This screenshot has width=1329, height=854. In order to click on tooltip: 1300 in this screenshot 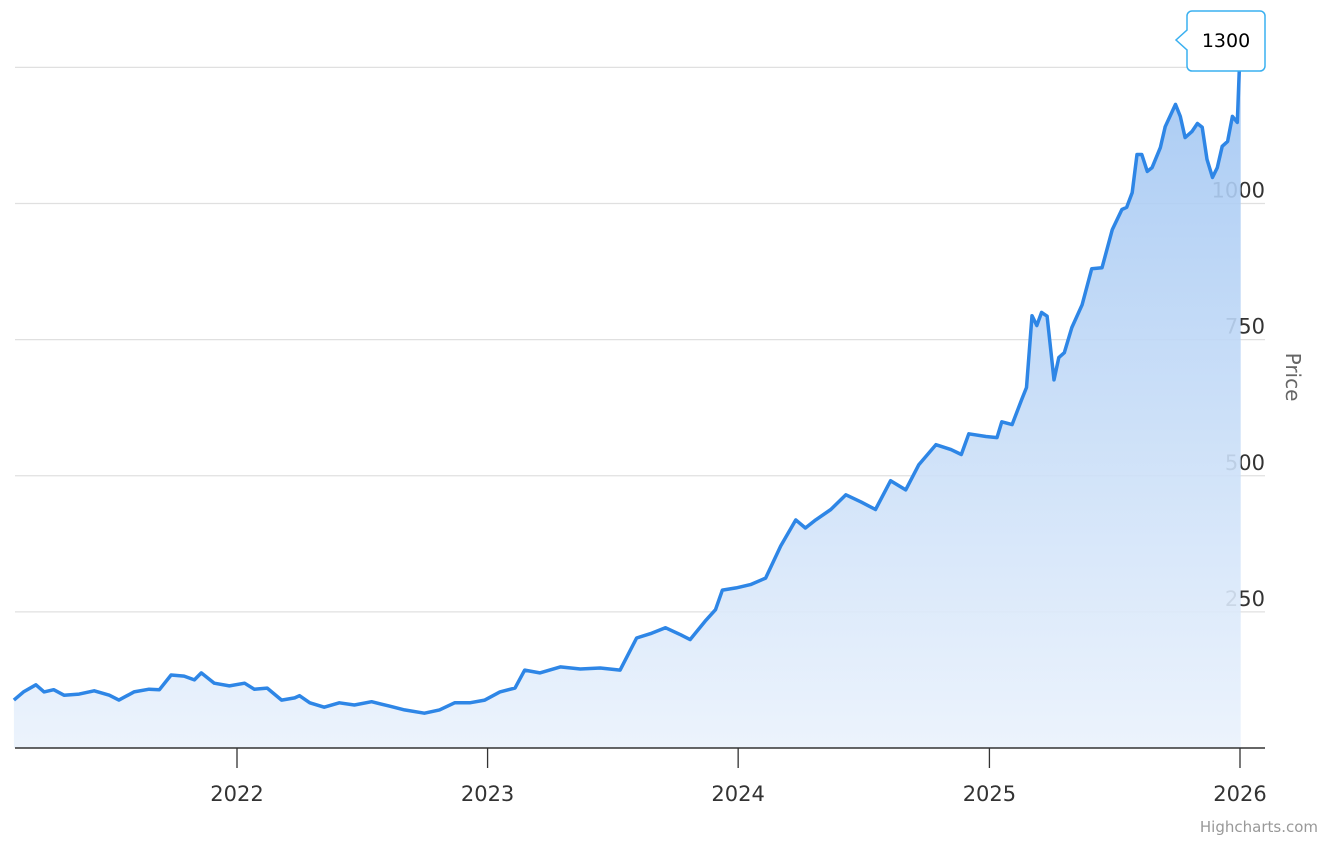, I will do `click(1220, 41)`.